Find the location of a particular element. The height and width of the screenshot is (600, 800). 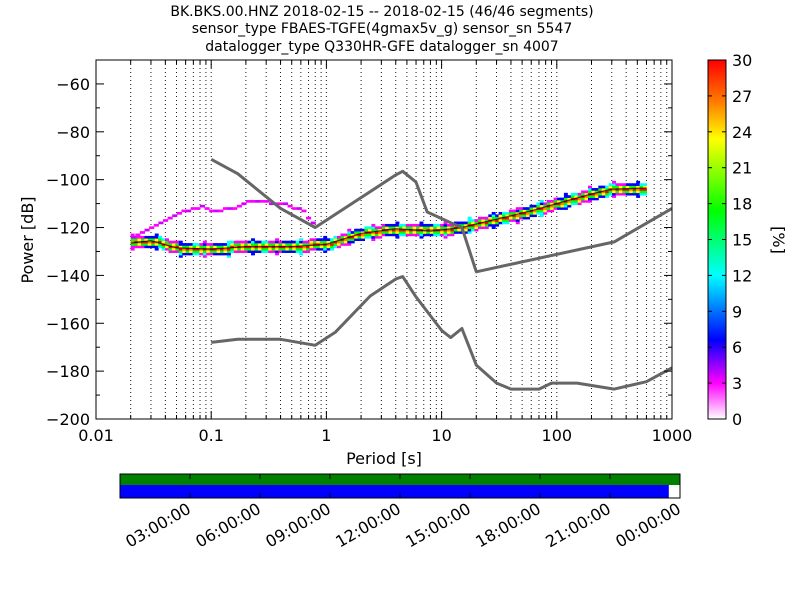

colorbar-tick-label: 6 is located at coordinates (737, 347).